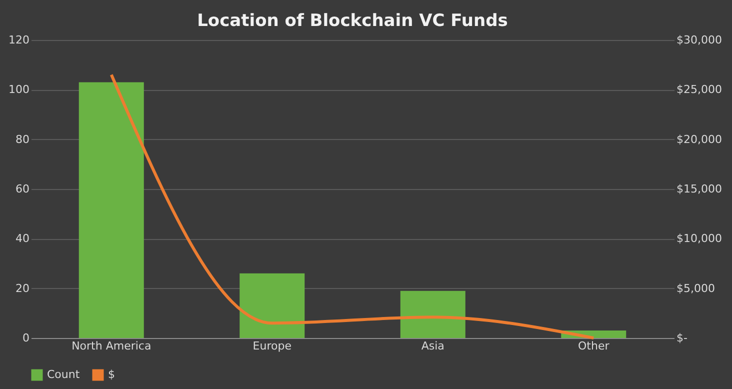  What do you see at coordinates (699, 89) in the screenshot?
I see `y2-tick-label: $25,000` at bounding box center [699, 89].